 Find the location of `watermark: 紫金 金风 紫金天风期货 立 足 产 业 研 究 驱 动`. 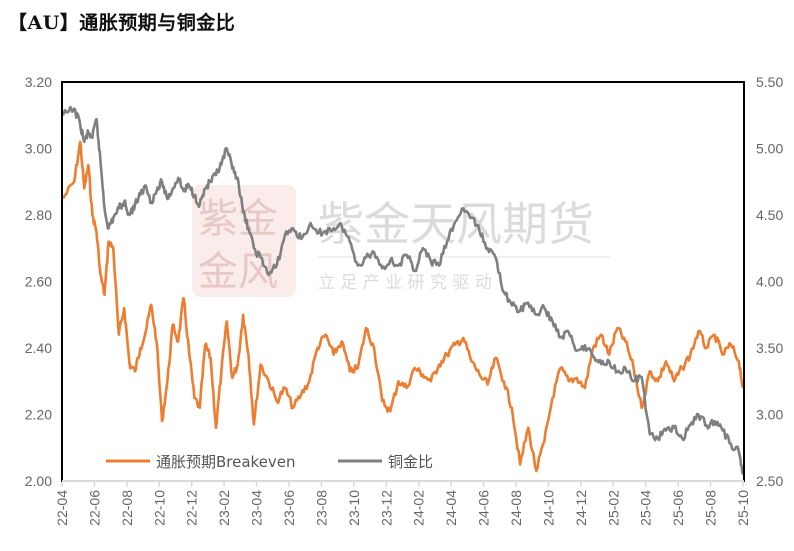

watermark: 紫金 金风 紫金天风期货 立 足 产 业 研 究 驱 动 is located at coordinates (401, 241).